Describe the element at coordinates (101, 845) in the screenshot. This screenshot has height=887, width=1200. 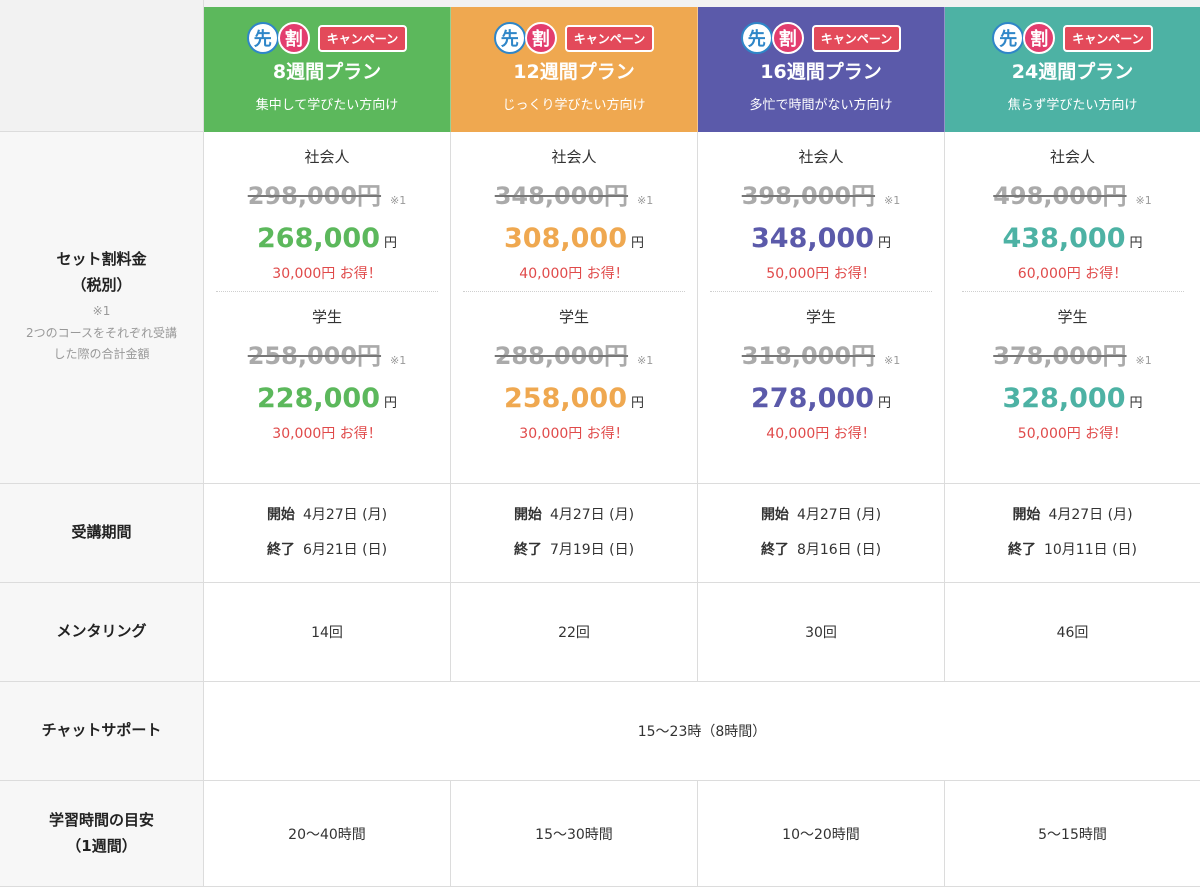
I see `study-sub-label: （1週間）` at that location.